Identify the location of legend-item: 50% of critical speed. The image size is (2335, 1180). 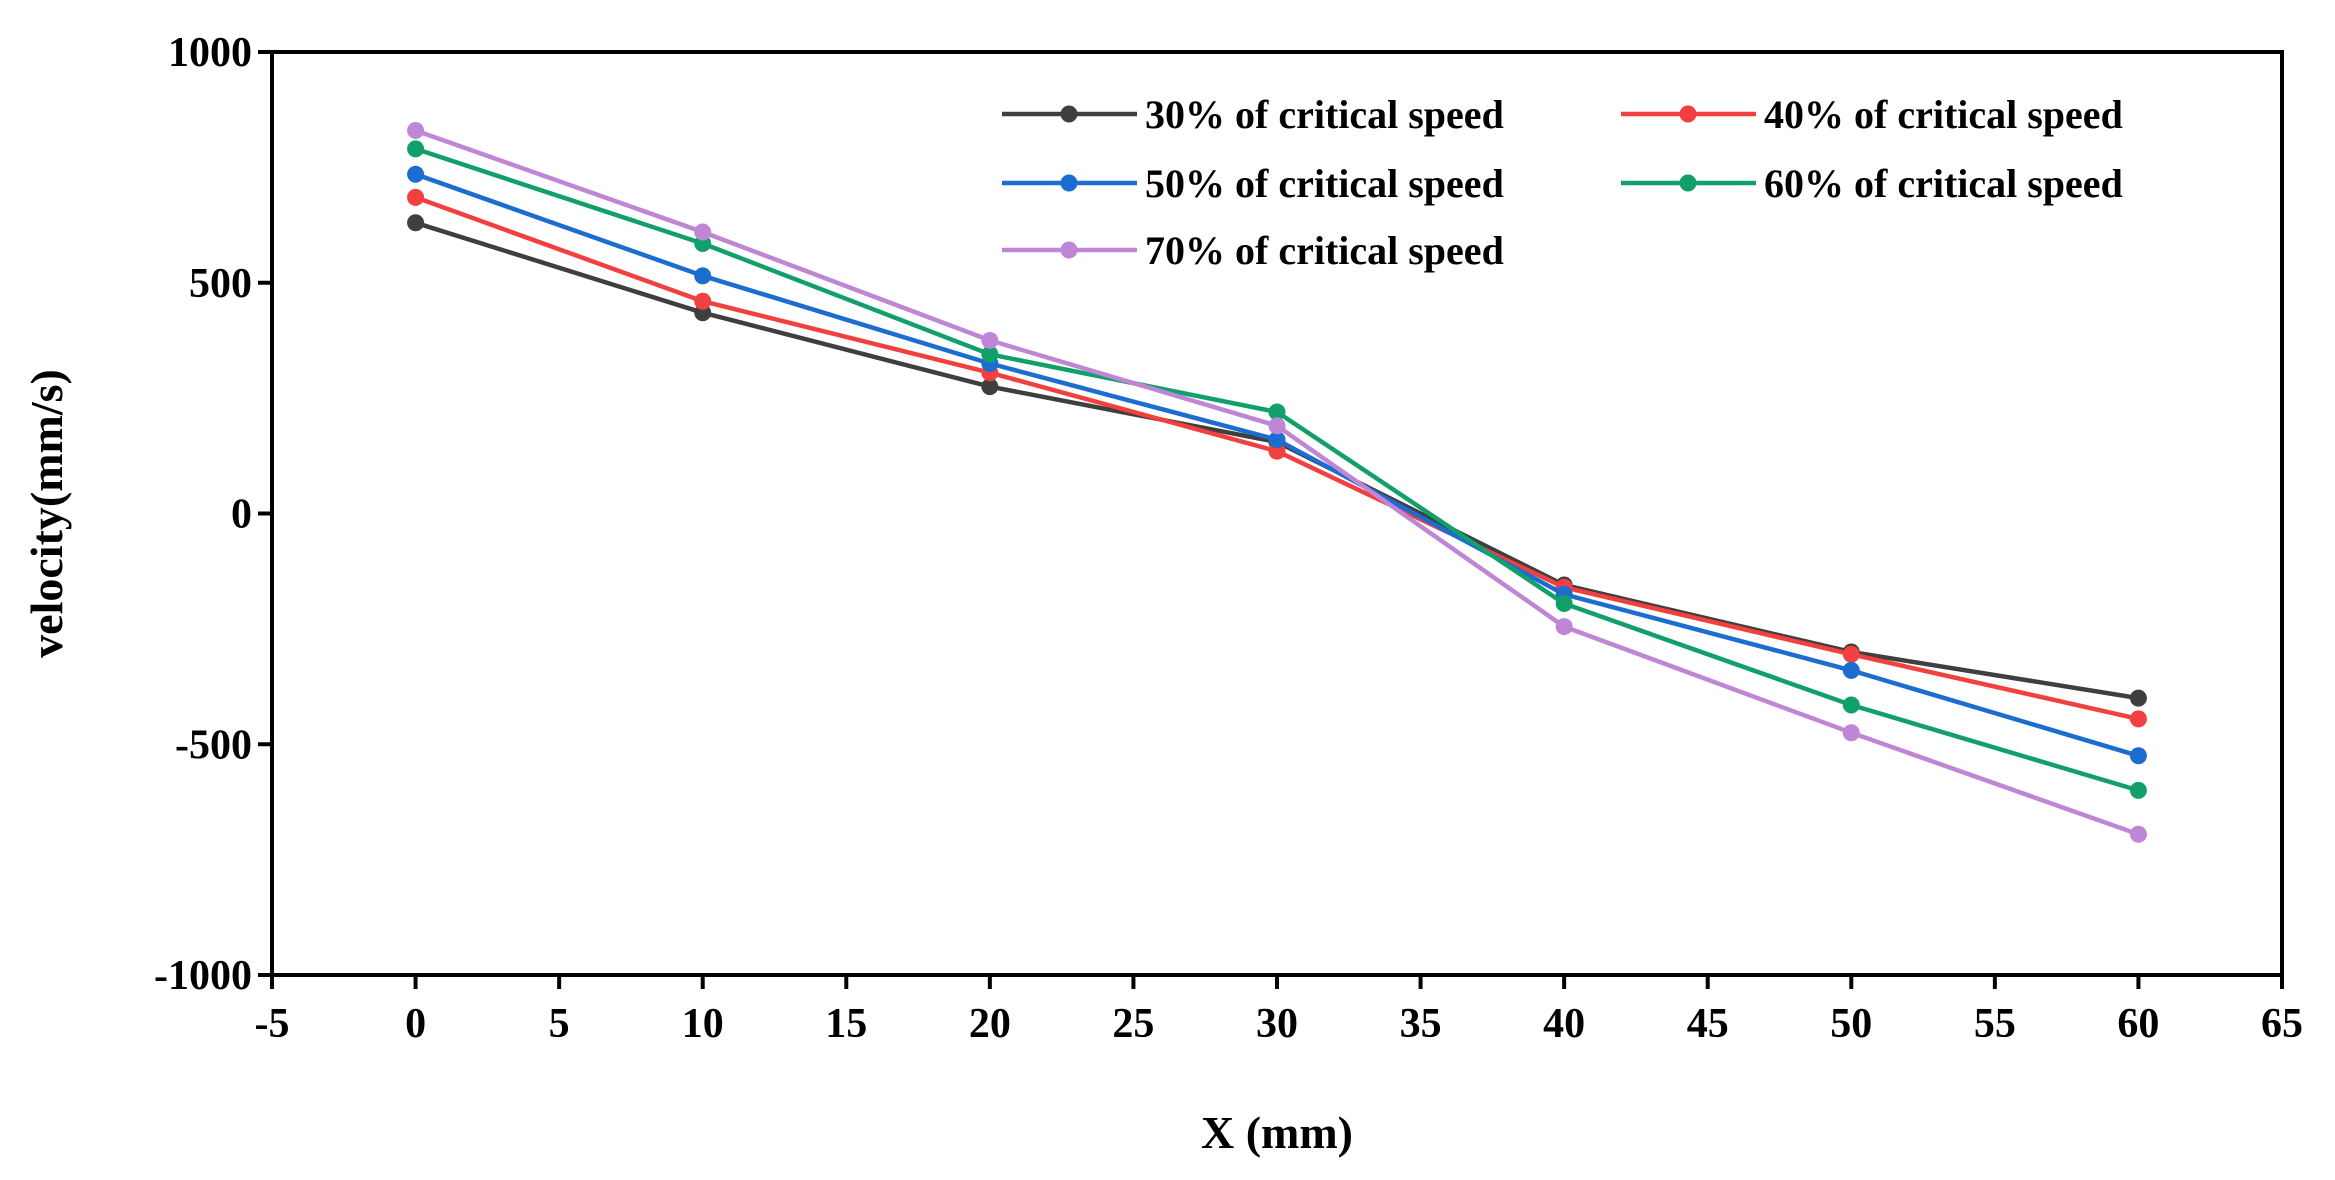
(1253, 183).